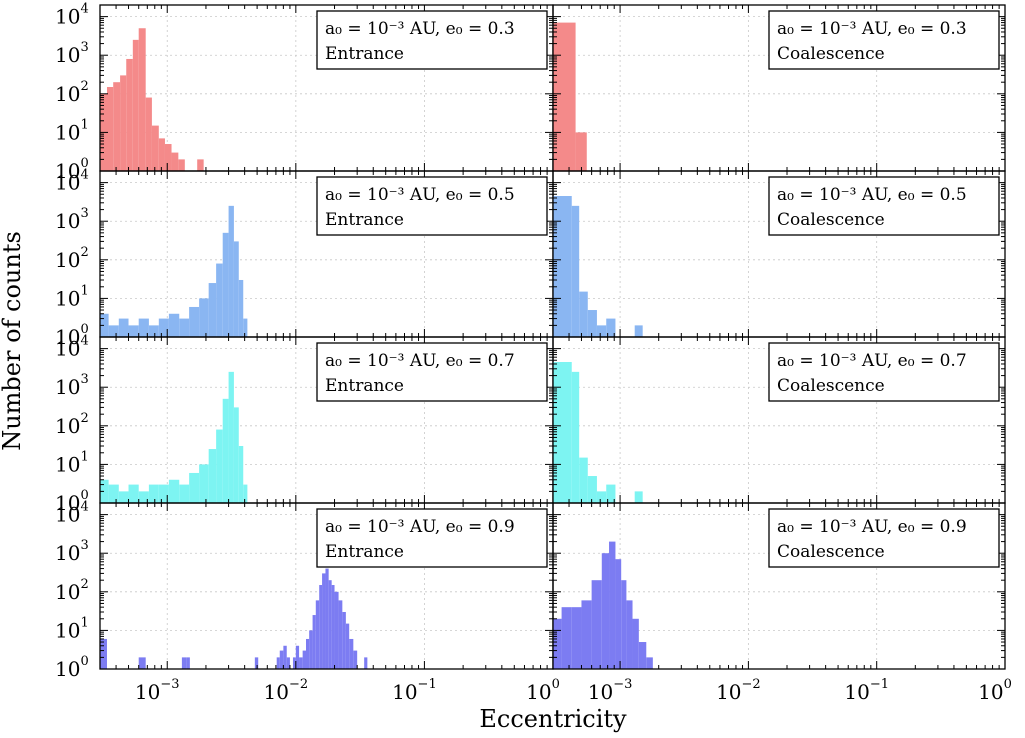  What do you see at coordinates (556, 684) in the screenshot?
I see `x-tick-exponent: 0` at bounding box center [556, 684].